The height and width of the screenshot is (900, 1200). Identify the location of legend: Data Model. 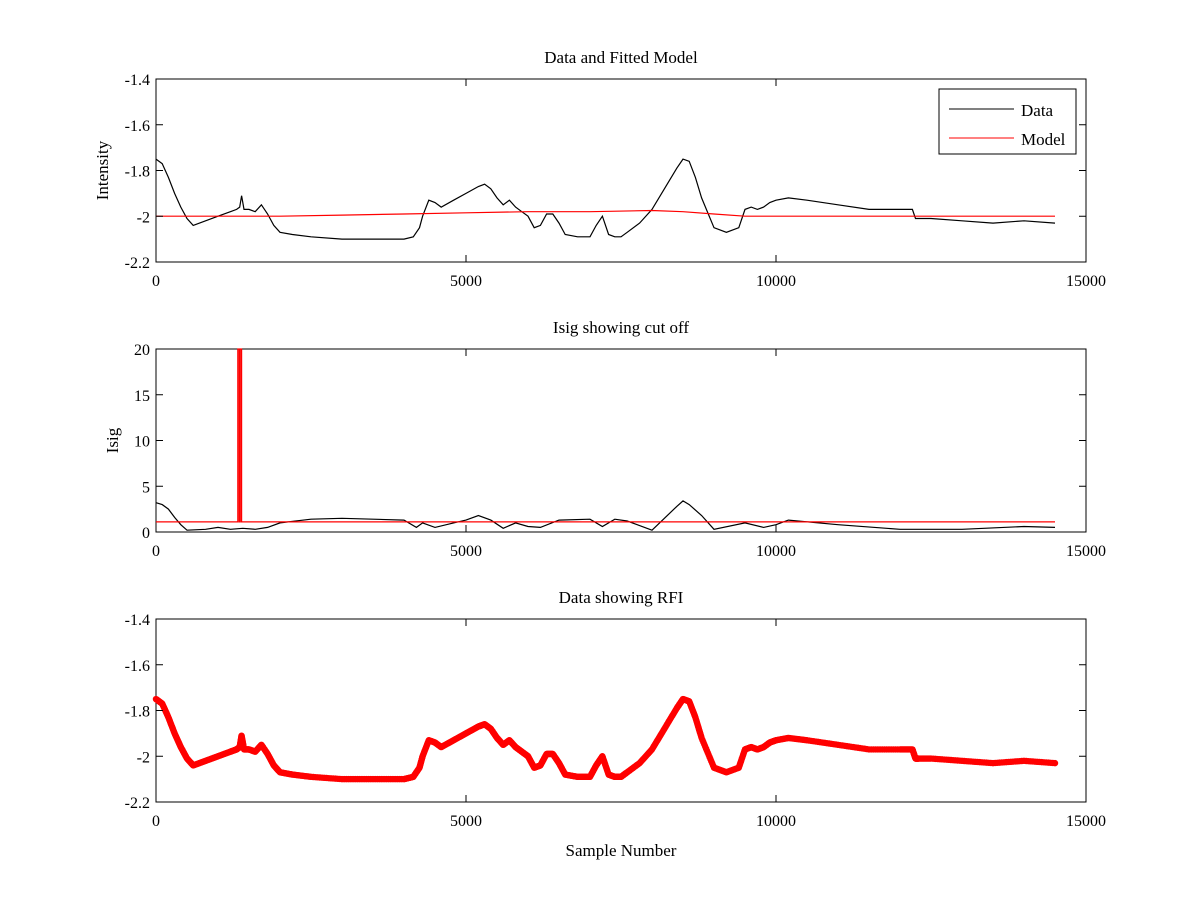
(1007, 121).